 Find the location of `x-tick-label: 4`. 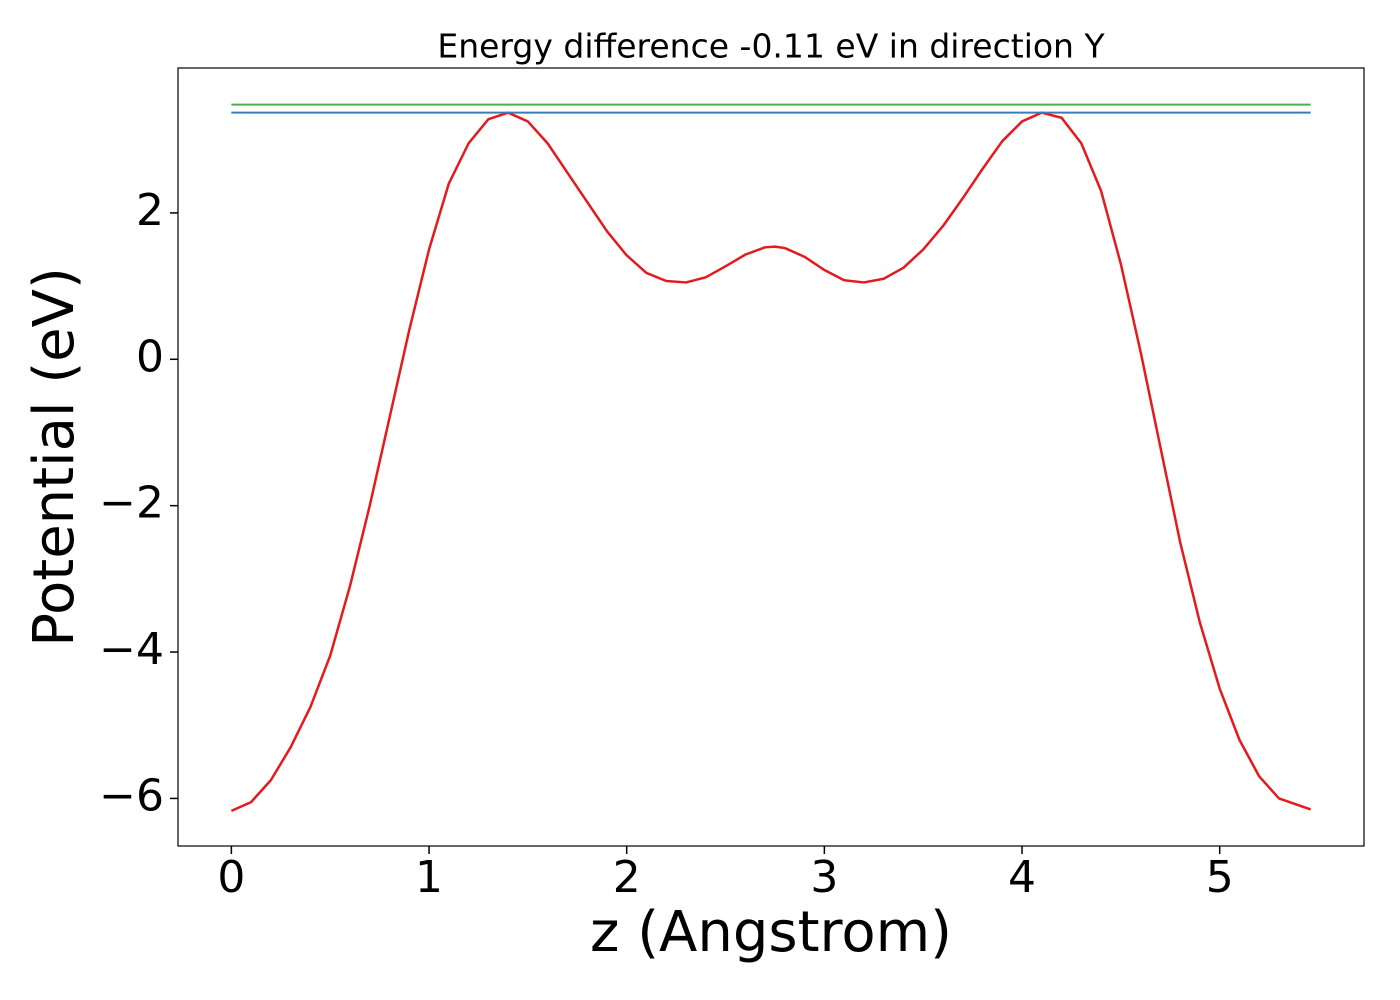

x-tick-label: 4 is located at coordinates (1022, 877).